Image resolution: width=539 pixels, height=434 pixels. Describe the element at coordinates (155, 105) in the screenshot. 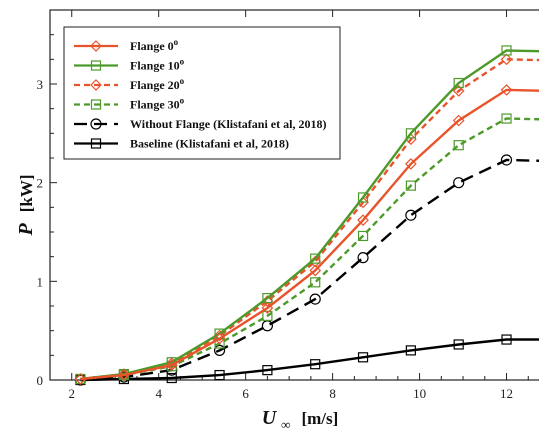

I see `legend-label-text: Flange 30` at that location.